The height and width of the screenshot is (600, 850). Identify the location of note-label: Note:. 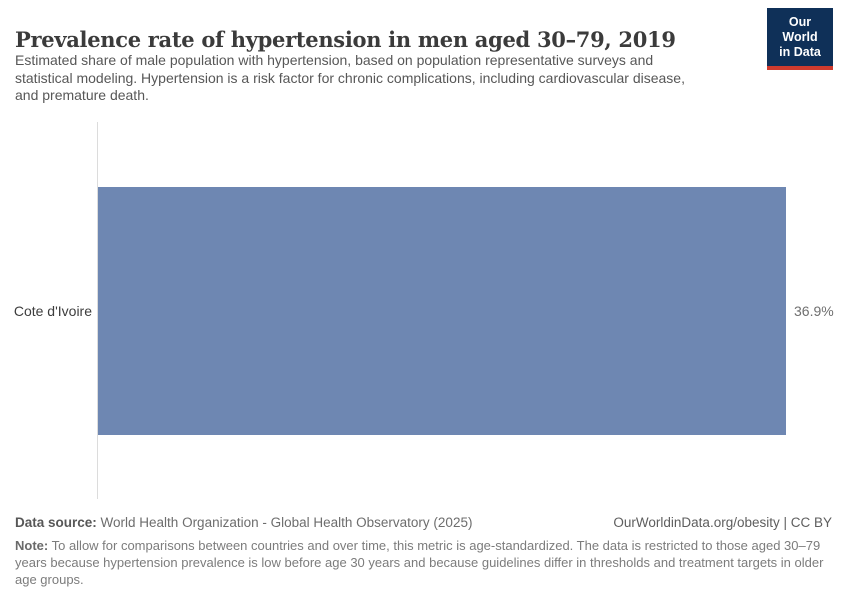
(32, 545).